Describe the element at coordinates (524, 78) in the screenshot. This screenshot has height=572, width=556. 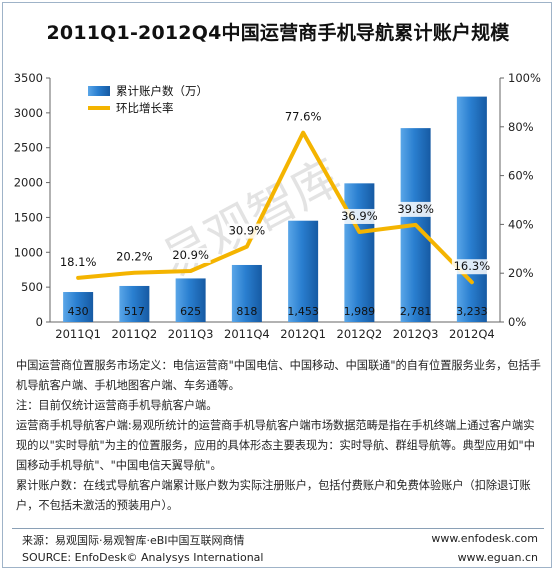
I see `y-right-tick-label: 100%` at that location.